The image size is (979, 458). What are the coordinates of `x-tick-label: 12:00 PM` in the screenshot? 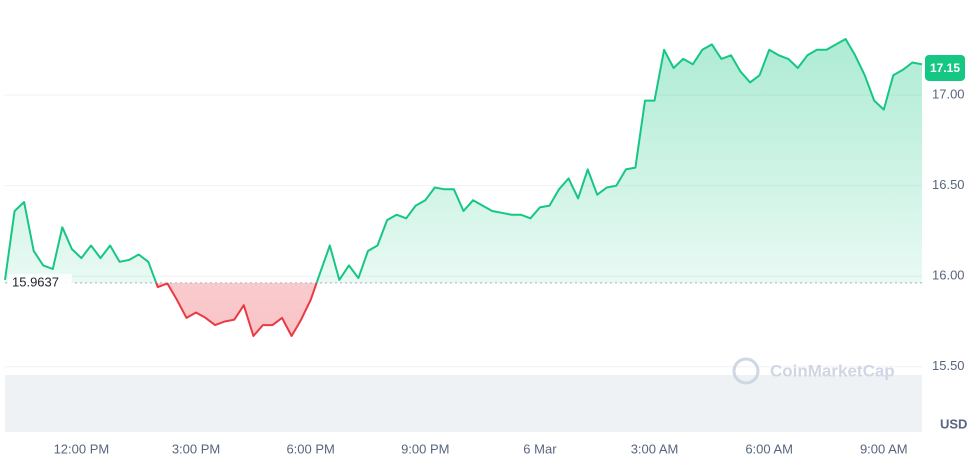 It's located at (82, 448).